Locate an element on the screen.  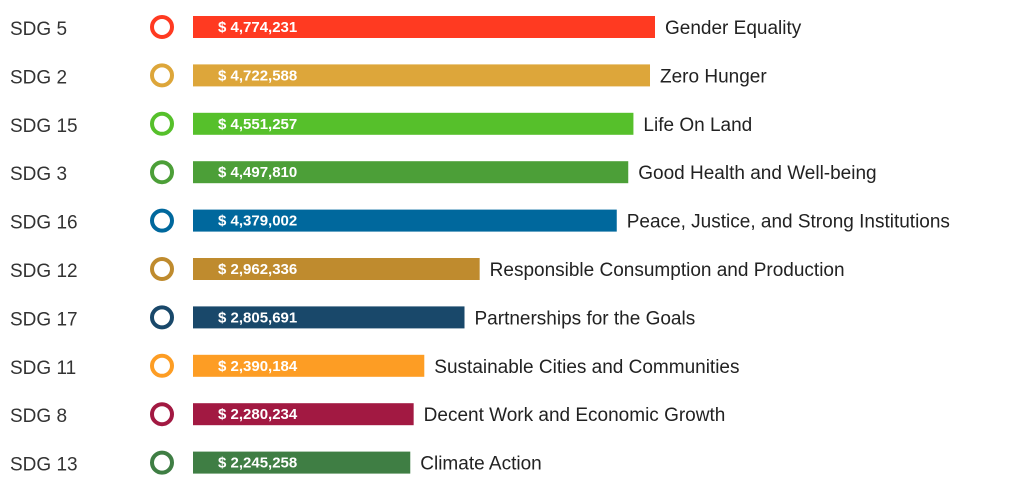
goal-name: Life On Land is located at coordinates (697, 125).